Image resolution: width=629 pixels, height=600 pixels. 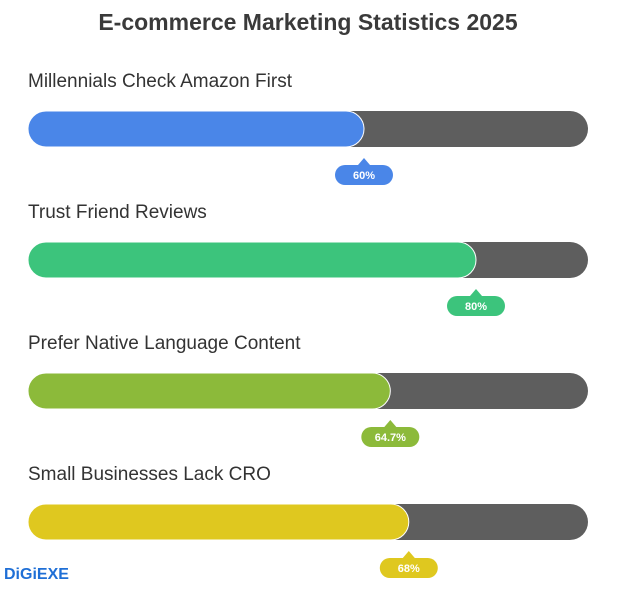 What do you see at coordinates (160, 81) in the screenshot?
I see `bar-label: Millennials Check Amazon First` at bounding box center [160, 81].